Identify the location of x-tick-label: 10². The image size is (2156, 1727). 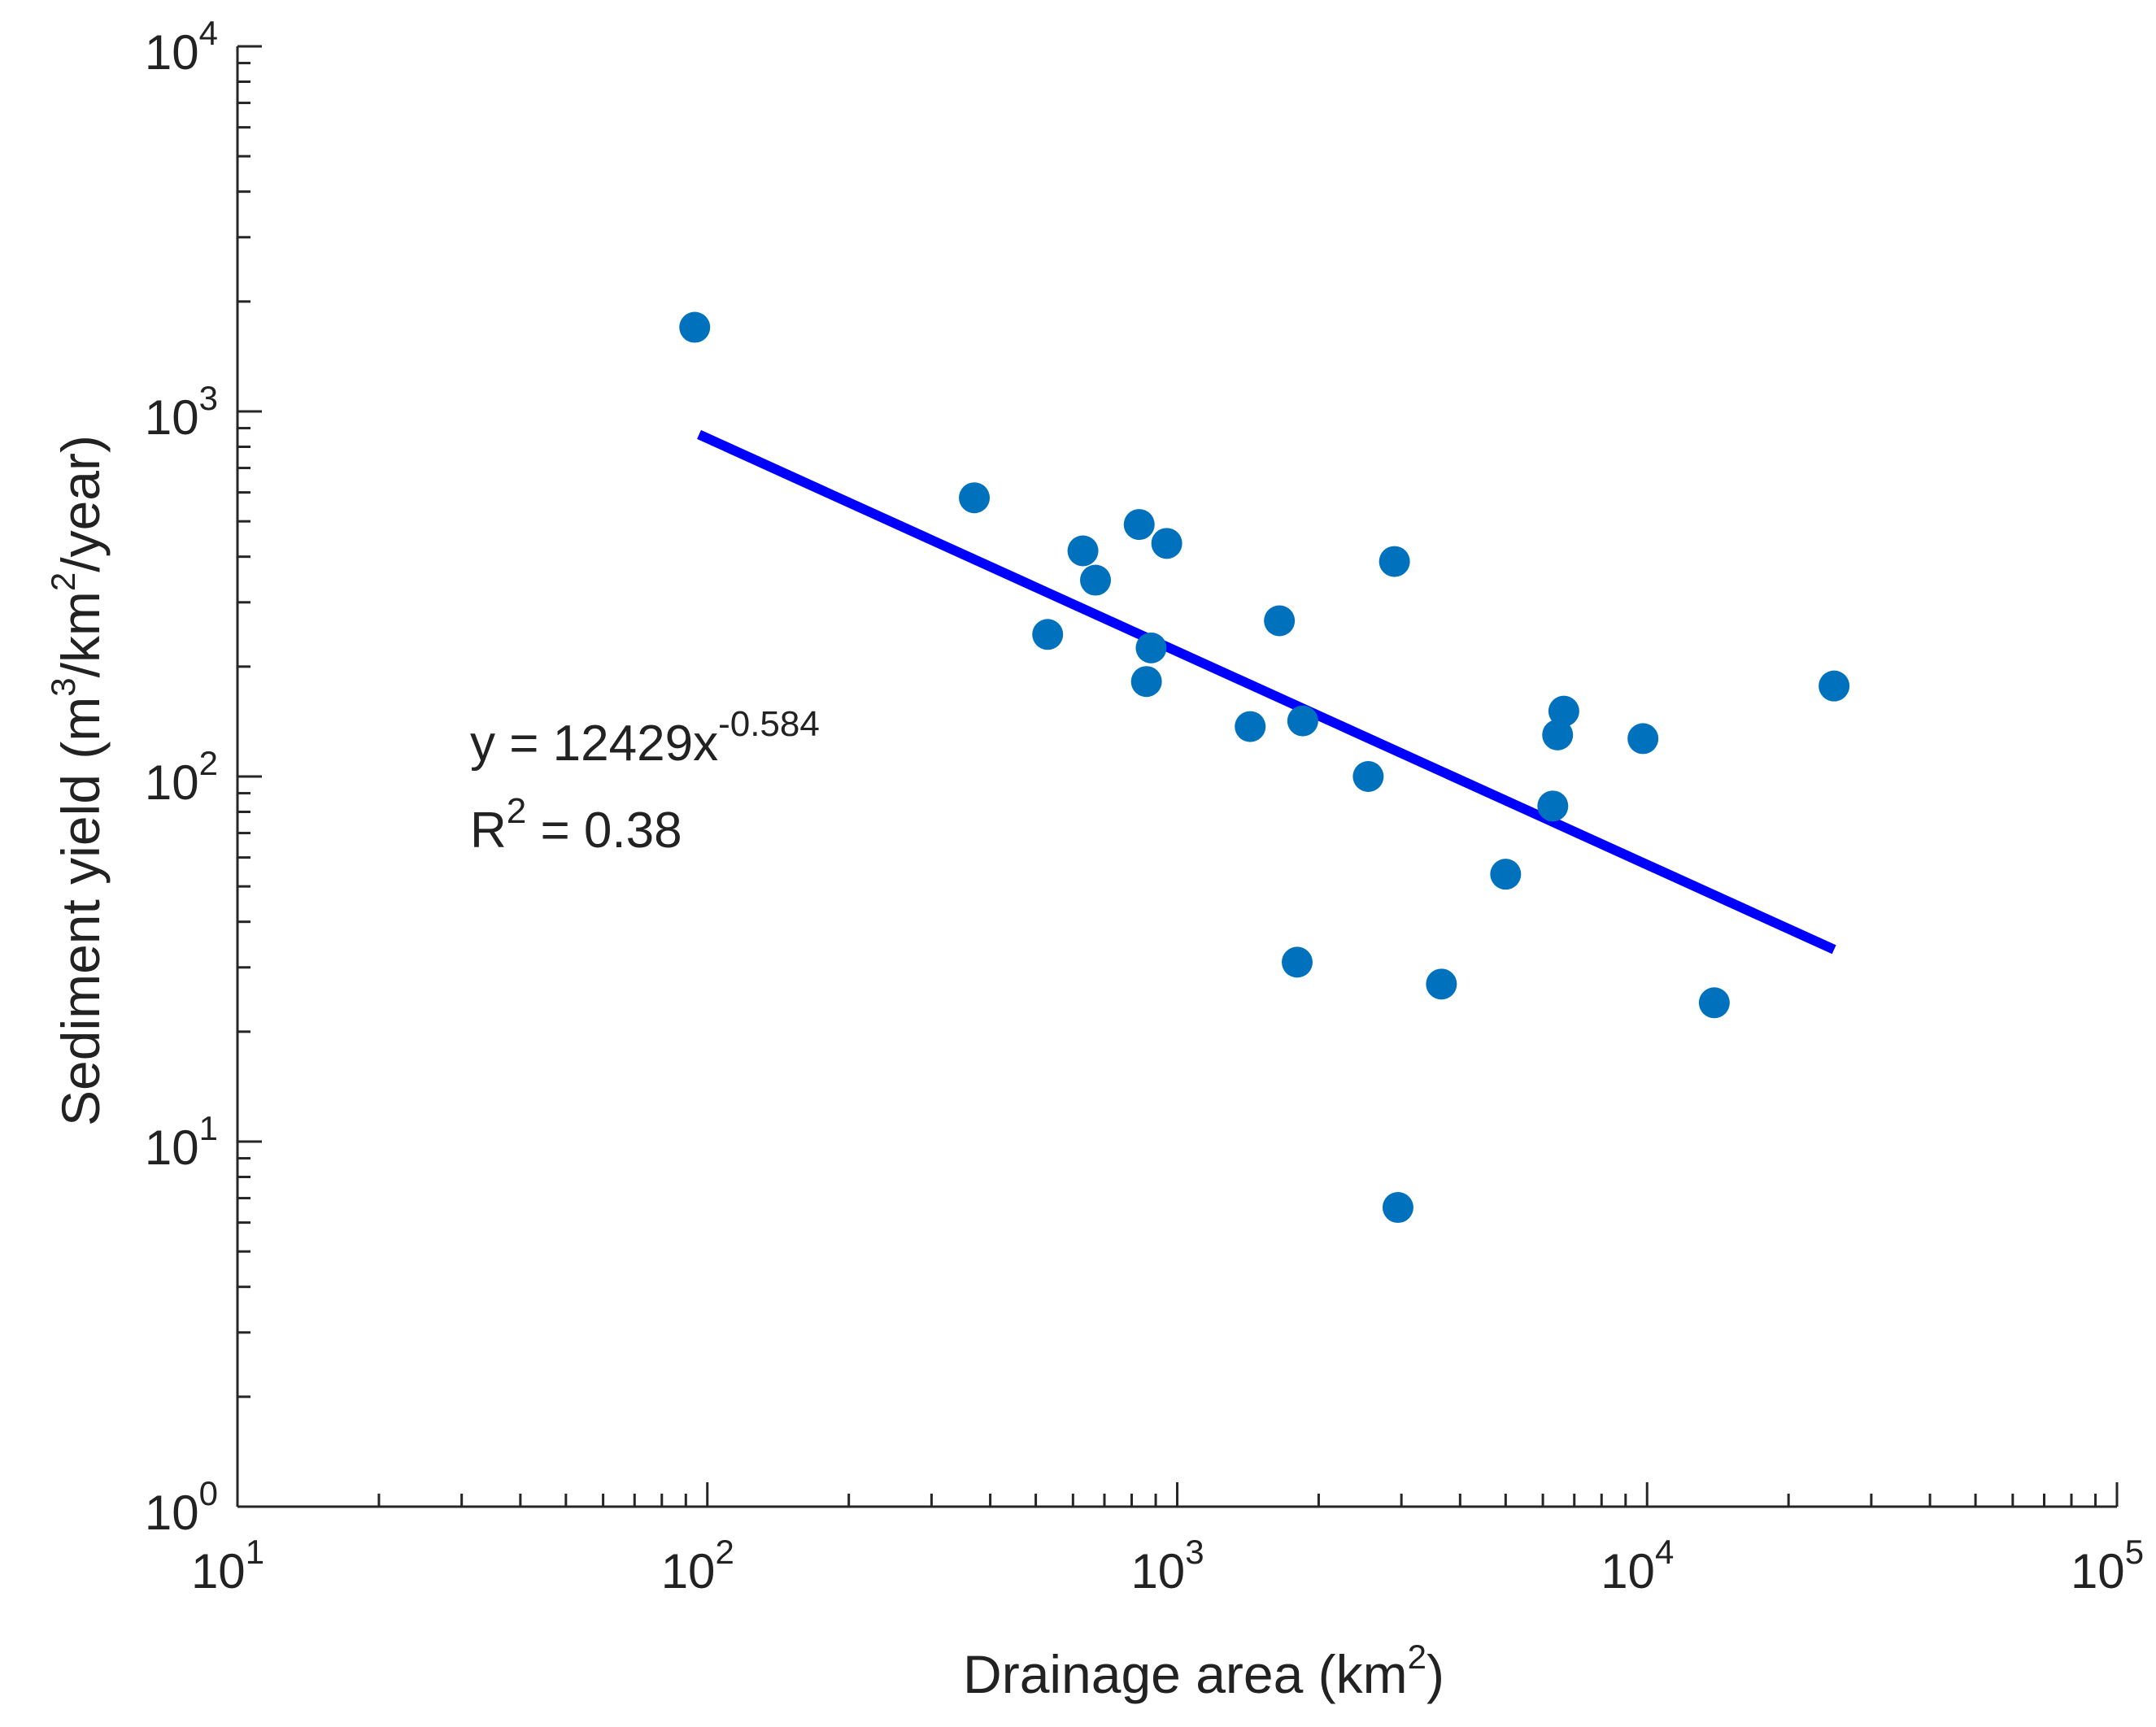
(697, 1566).